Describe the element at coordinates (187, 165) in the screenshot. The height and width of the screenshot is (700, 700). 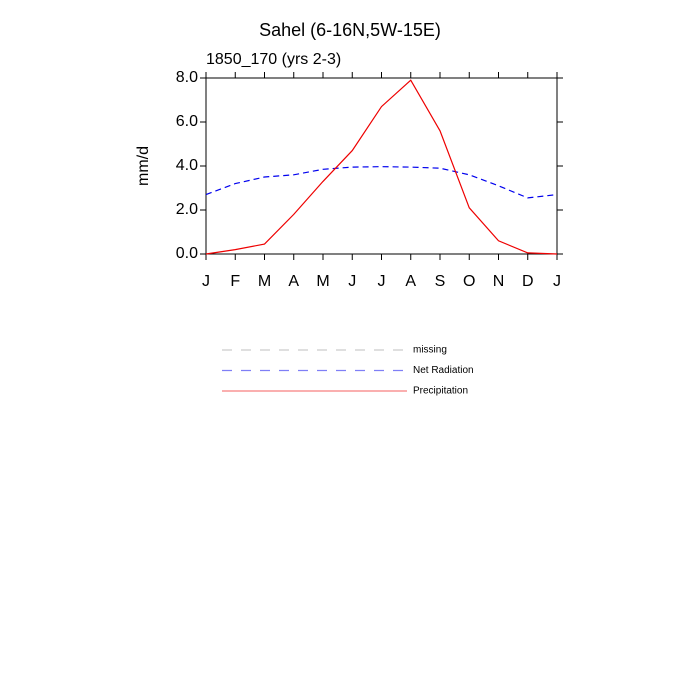
I see `y-tick-label: 4.0` at that location.